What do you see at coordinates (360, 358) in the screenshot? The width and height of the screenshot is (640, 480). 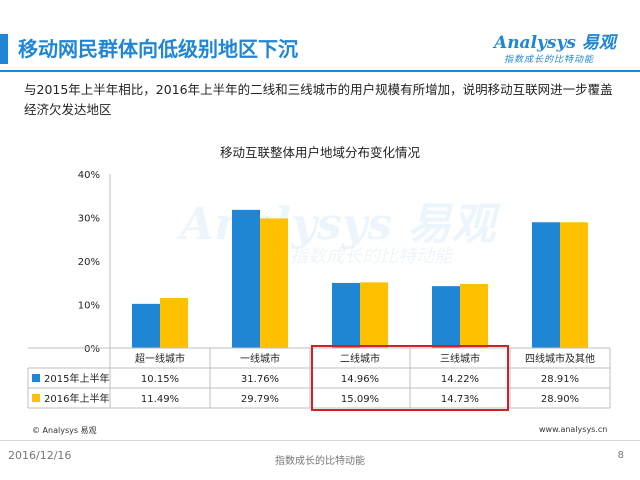 I see `category-label: 二线城市` at bounding box center [360, 358].